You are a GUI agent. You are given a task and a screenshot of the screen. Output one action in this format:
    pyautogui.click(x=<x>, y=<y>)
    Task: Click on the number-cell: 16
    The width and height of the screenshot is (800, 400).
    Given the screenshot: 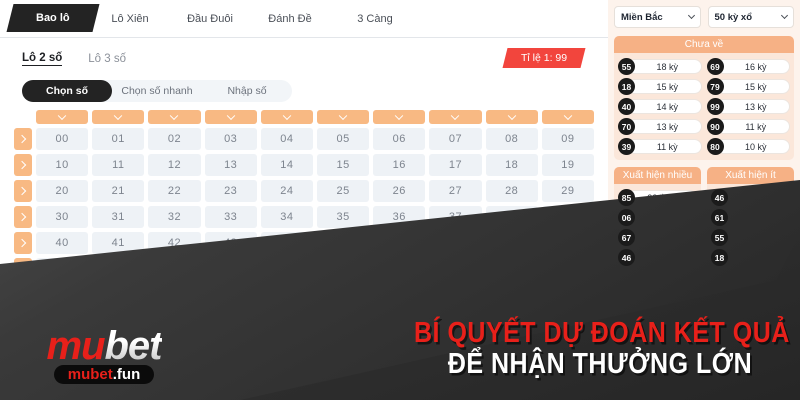 What is the action you would take?
    pyautogui.click(x=399, y=165)
    